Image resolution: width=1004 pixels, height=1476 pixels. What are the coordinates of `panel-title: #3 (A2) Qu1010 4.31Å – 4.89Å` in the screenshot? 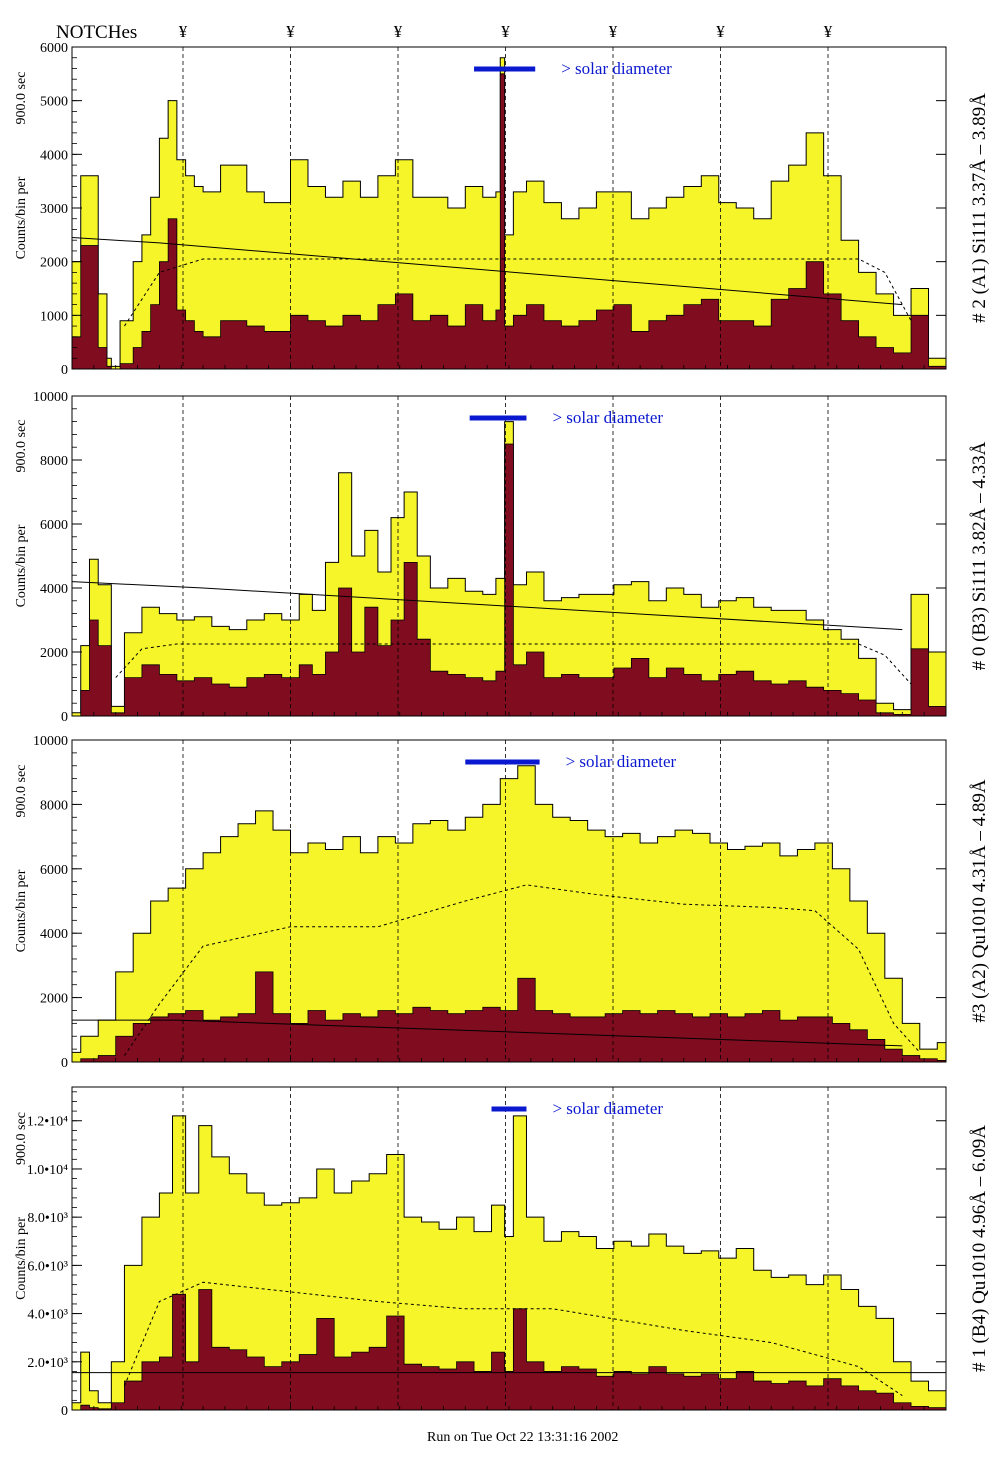 It's located at (979, 901).